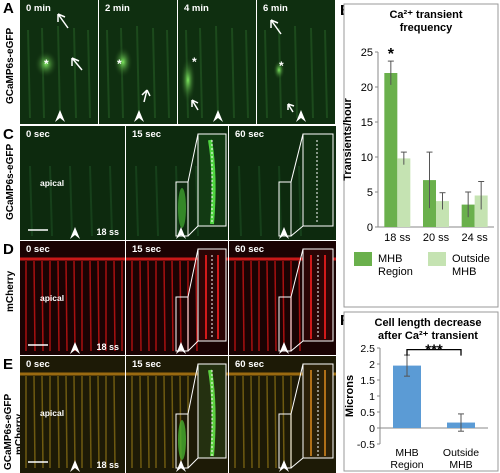  What do you see at coordinates (72, 183) in the screenshot?
I see `image-c-frame-1: 0 sec apical 18 ss` at bounding box center [72, 183].